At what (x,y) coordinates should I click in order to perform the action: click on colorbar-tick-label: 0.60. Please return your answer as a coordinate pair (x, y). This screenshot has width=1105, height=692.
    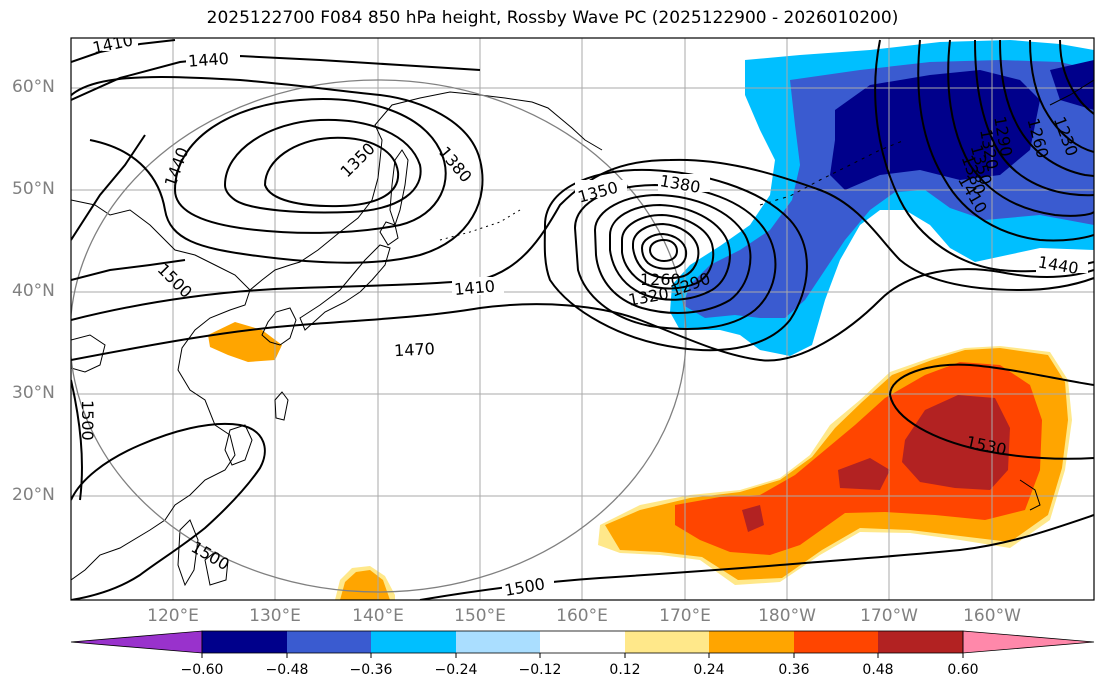
    Looking at the image, I should click on (963, 670).